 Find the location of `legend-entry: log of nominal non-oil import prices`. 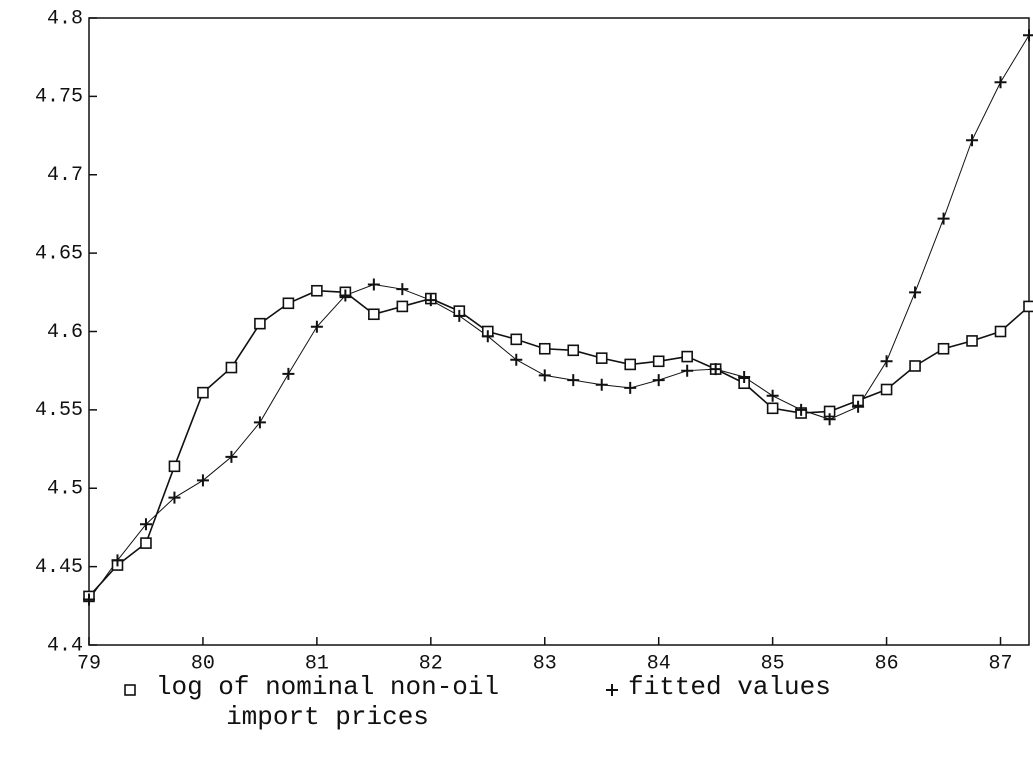

legend-entry: log of nominal non-oil import prices is located at coordinates (327, 702).